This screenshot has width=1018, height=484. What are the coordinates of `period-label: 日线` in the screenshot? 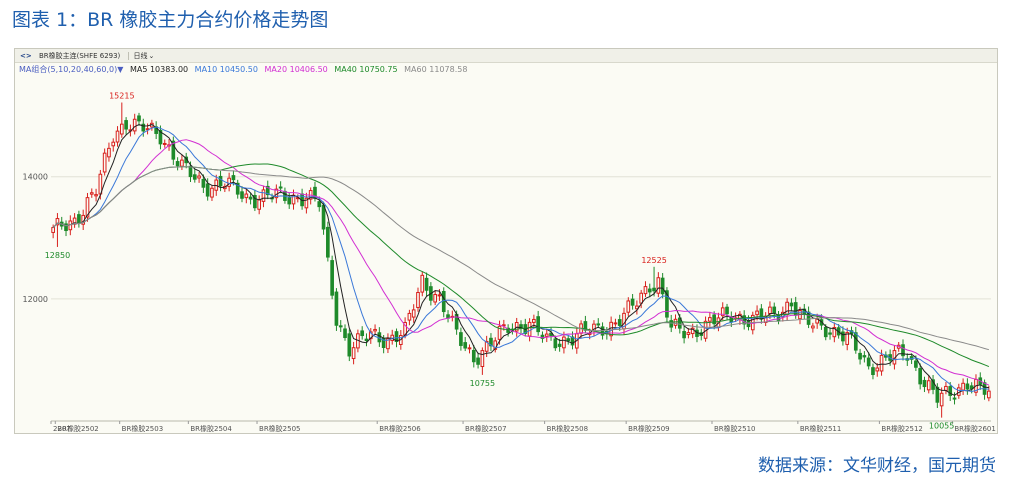 It's located at (140, 56).